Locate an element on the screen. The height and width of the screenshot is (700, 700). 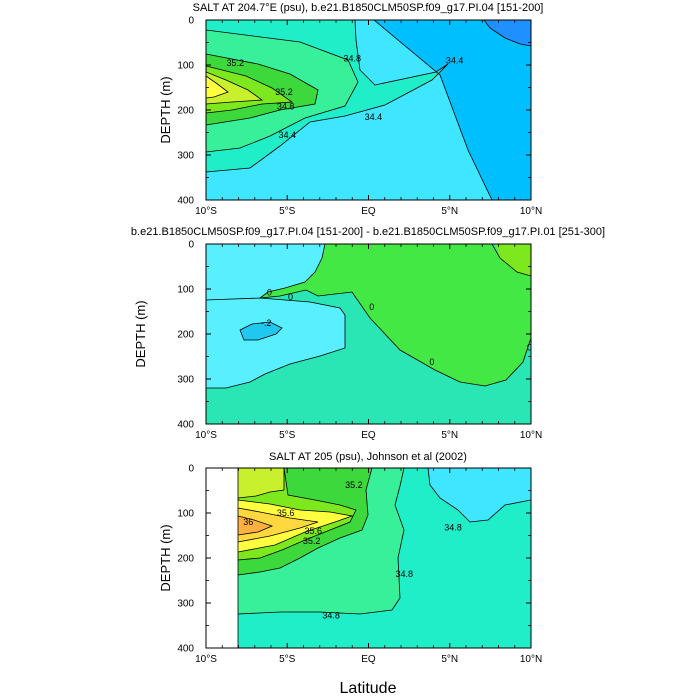
panel-1-contour-35.4 is located at coordinates (235, 88).